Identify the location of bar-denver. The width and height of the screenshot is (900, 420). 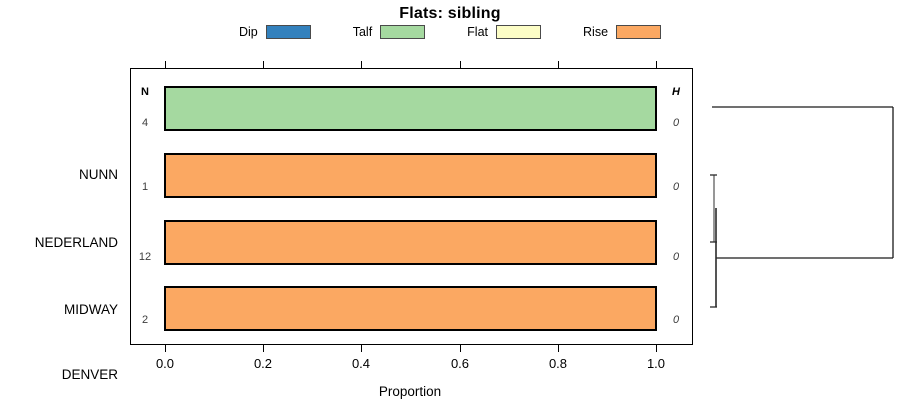
(410, 308).